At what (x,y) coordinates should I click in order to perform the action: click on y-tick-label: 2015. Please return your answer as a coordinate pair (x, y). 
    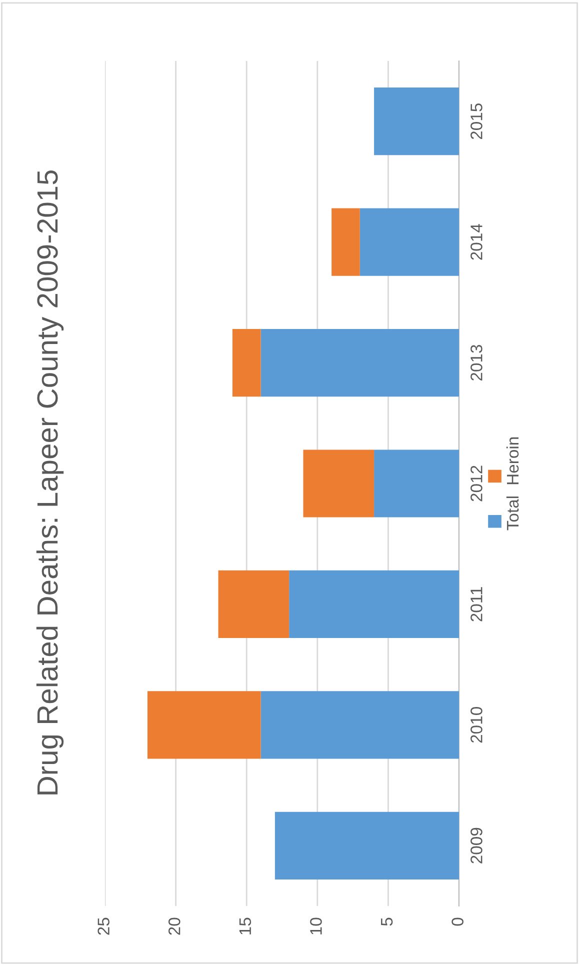
    Looking at the image, I should click on (476, 122).